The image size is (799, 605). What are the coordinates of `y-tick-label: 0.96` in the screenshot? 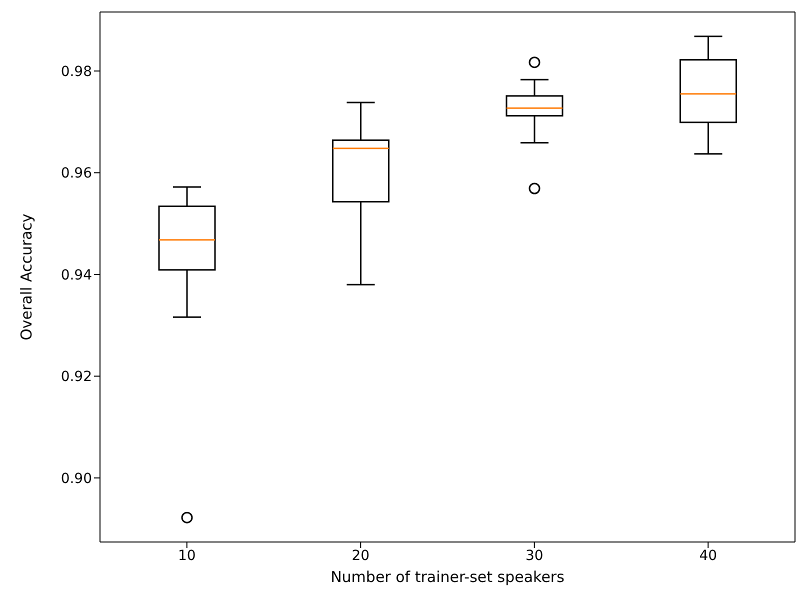 It's located at (76, 174).